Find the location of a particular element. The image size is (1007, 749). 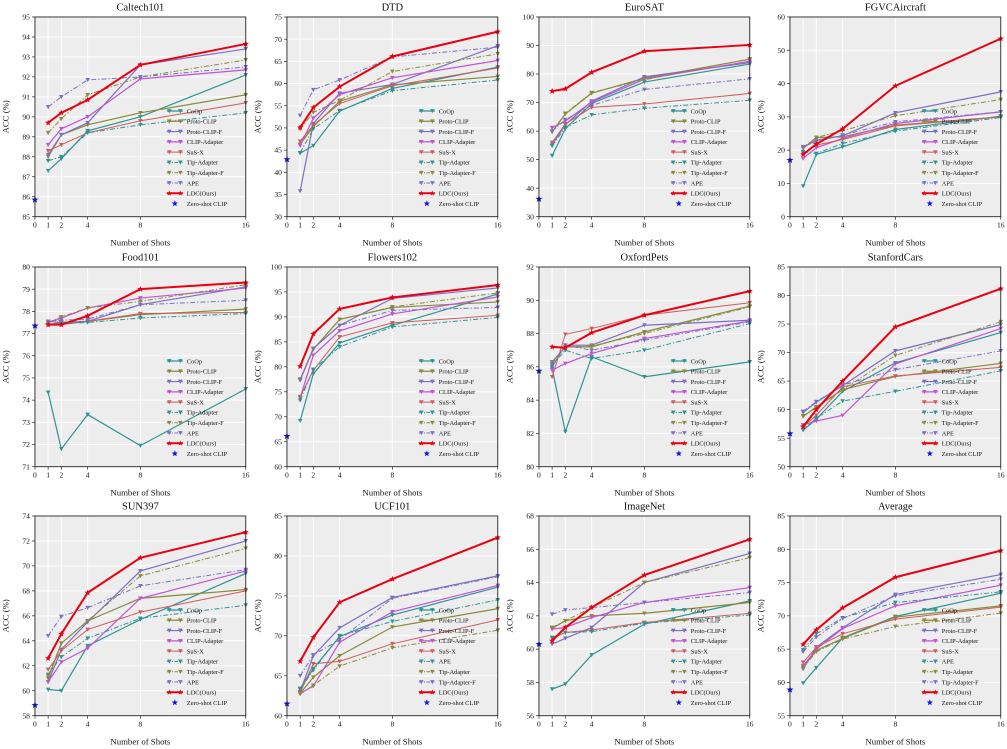

y-axis-label: ACC (%) is located at coordinates (5, 366).